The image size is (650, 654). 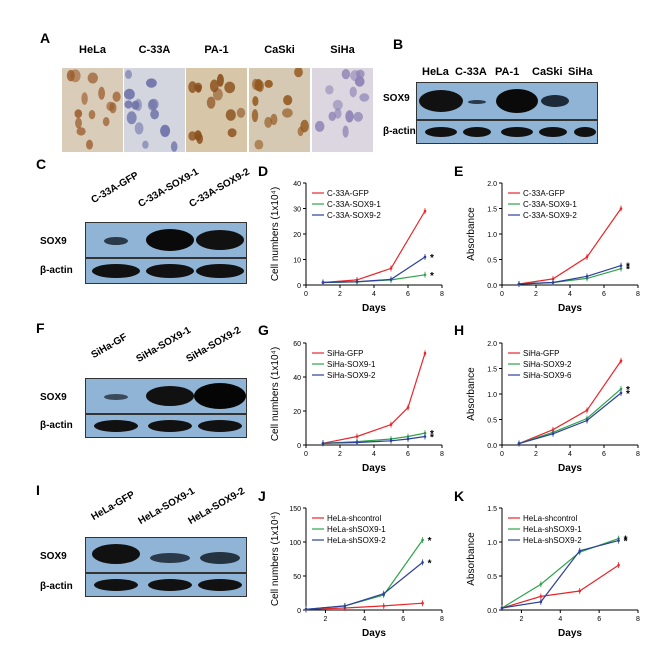 I want to click on blot-f-actin, so click(x=166, y=426).